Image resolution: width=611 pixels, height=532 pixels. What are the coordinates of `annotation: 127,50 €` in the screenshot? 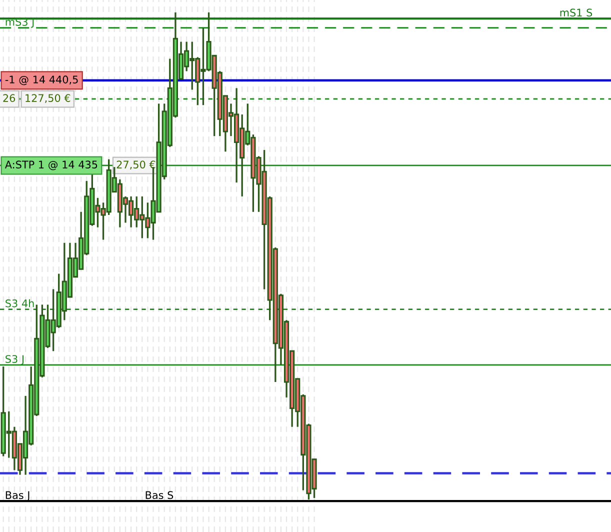 It's located at (48, 99).